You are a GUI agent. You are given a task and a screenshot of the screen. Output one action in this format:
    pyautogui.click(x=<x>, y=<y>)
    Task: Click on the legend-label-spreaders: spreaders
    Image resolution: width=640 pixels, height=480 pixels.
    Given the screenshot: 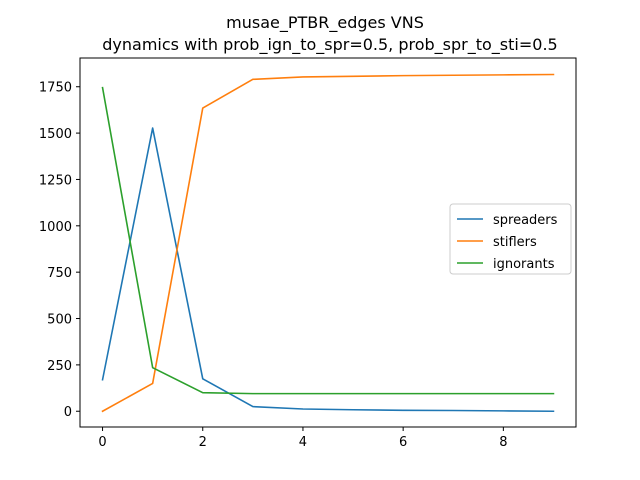 What is the action you would take?
    pyautogui.click(x=525, y=220)
    